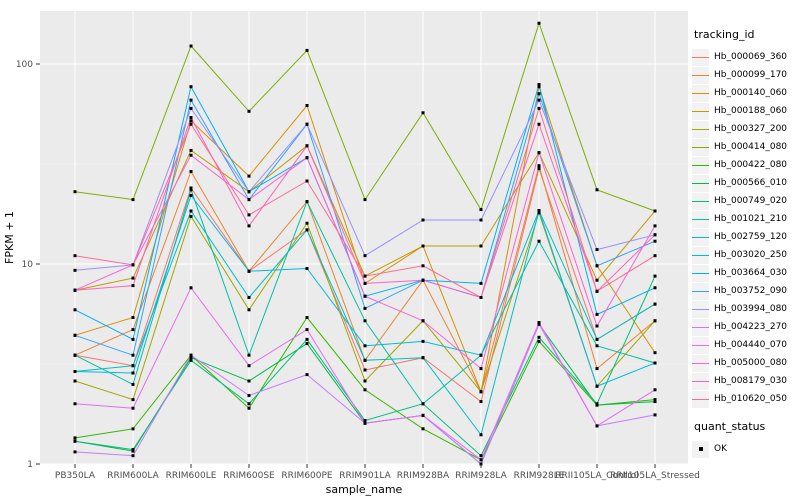 The width and height of the screenshot is (800, 500). I want to click on legend-item-Hb_003664_030: Hb_003664_030, so click(746, 273).